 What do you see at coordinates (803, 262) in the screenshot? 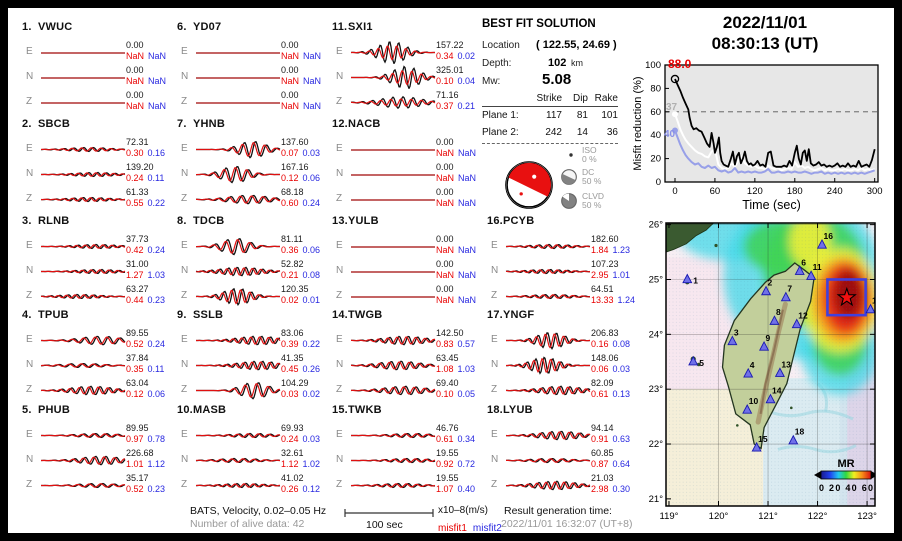
I see `map-station-number: 6` at bounding box center [803, 262].